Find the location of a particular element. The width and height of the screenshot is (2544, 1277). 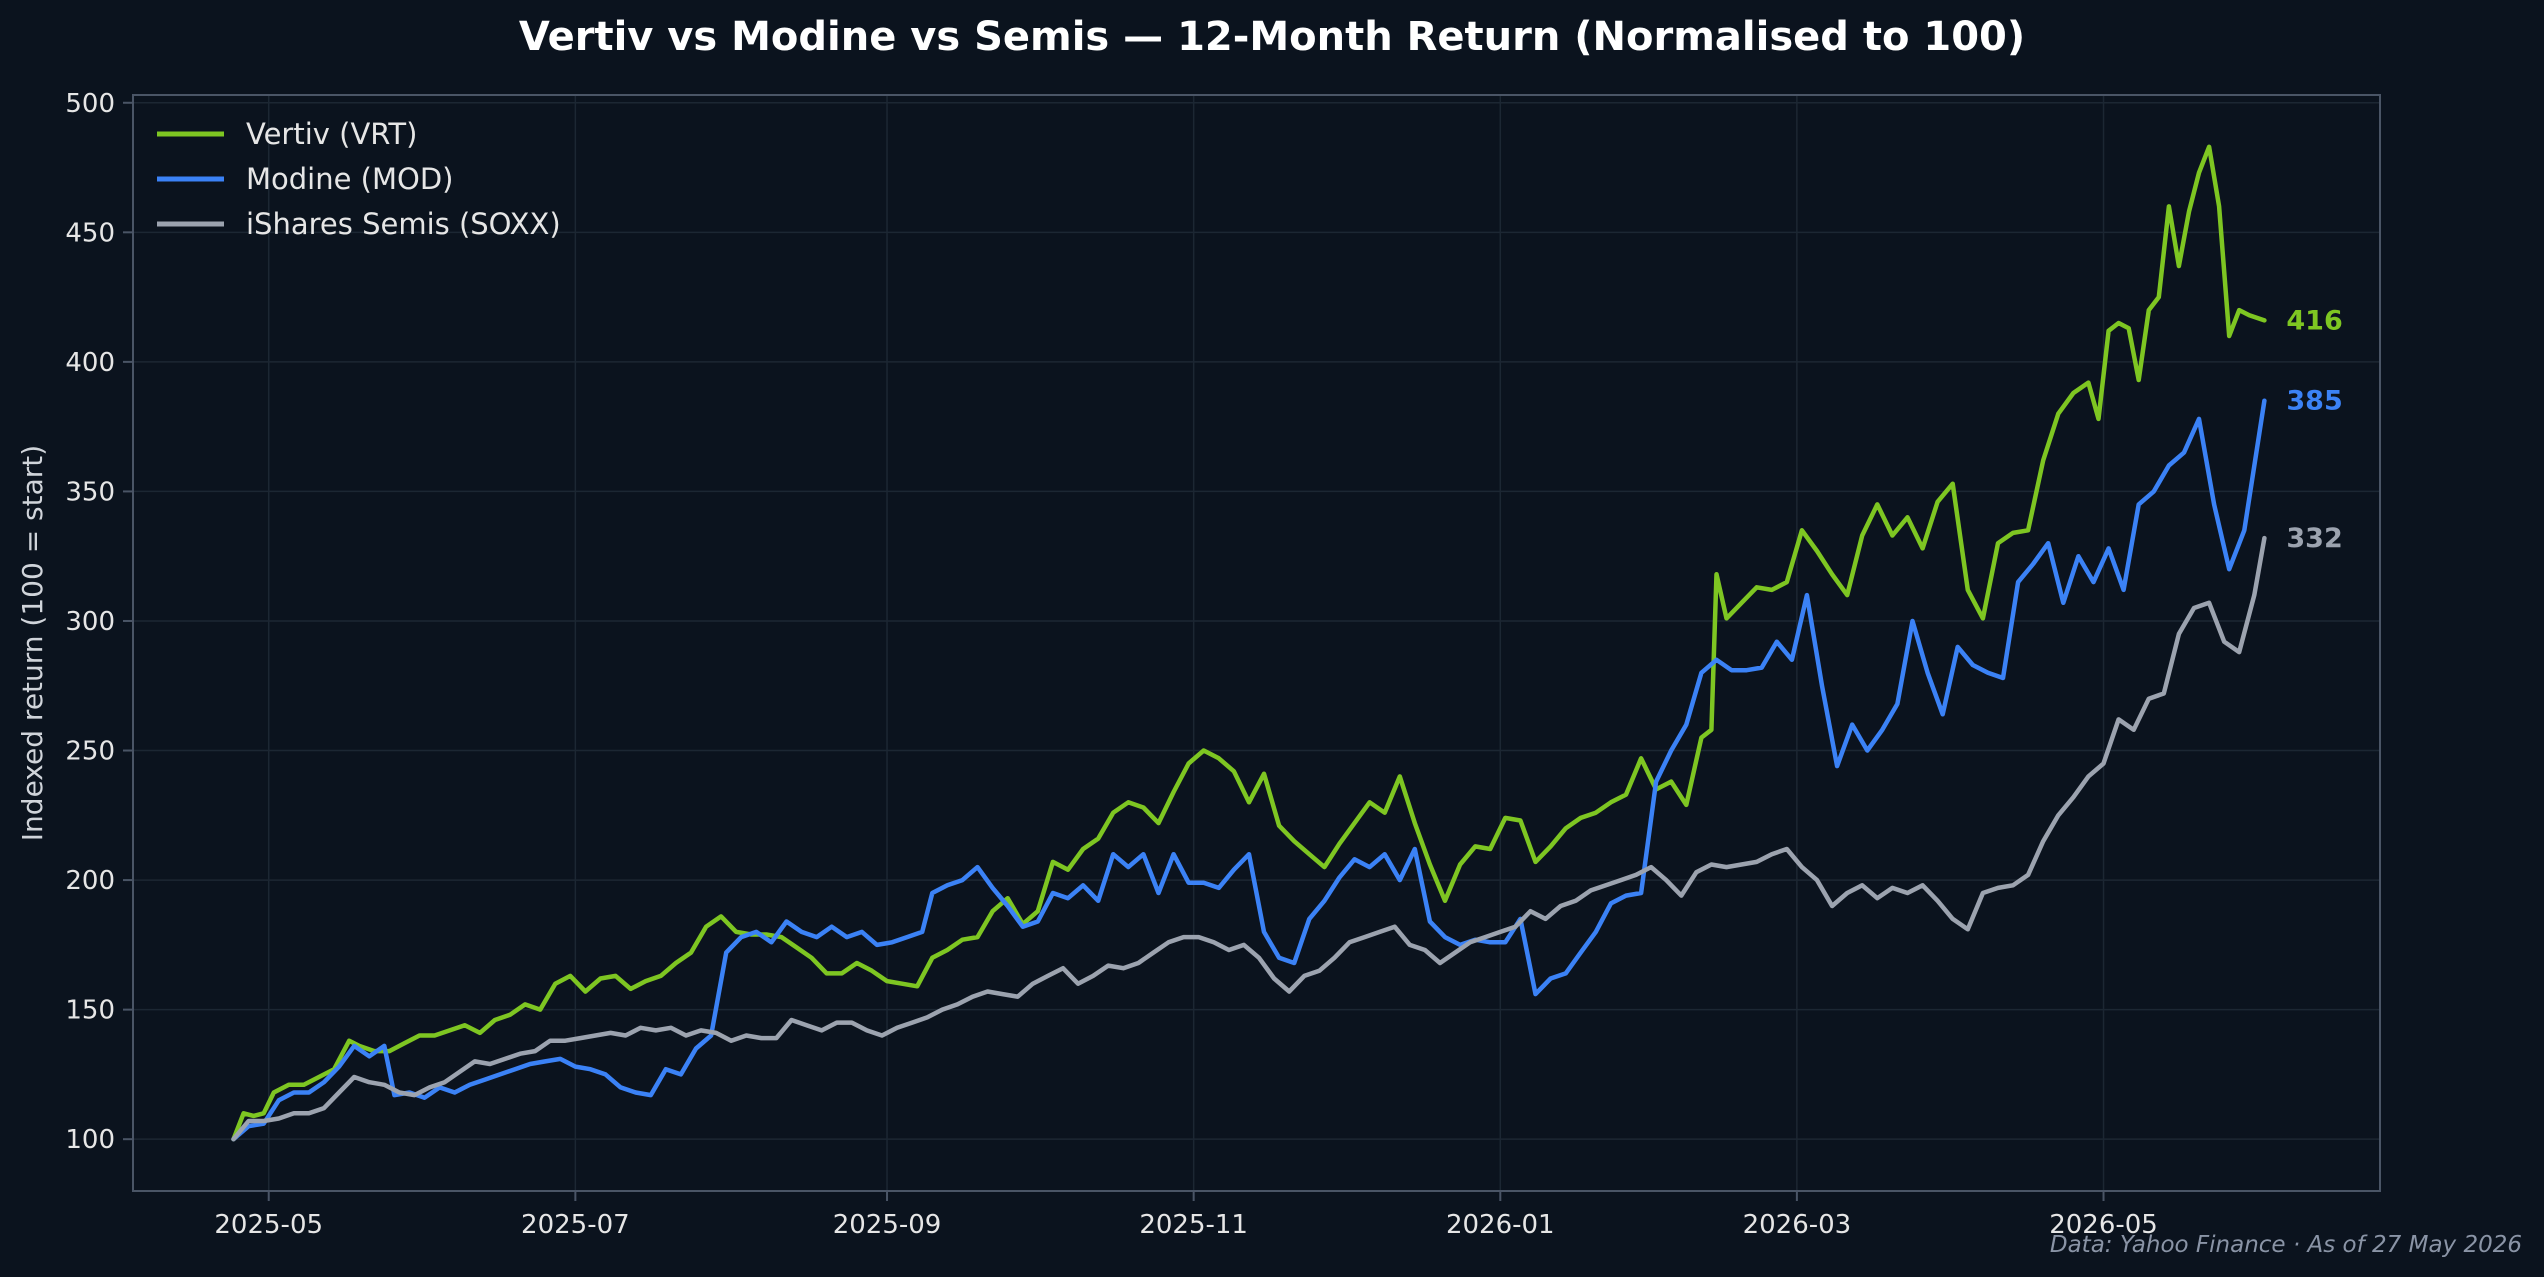

x-tick-label: 2025-05 is located at coordinates (268, 1225).